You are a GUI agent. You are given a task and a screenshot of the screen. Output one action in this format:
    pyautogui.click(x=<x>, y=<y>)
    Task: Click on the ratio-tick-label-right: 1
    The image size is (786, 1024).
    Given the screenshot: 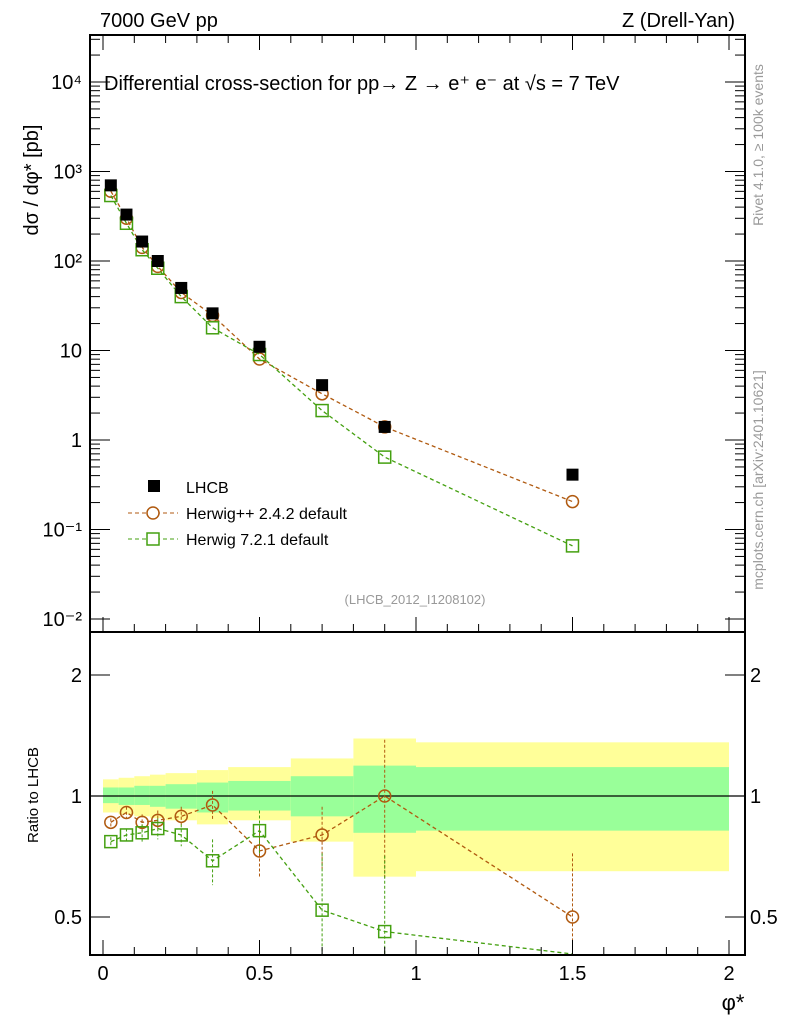 What is the action you would take?
    pyautogui.click(x=755, y=797)
    